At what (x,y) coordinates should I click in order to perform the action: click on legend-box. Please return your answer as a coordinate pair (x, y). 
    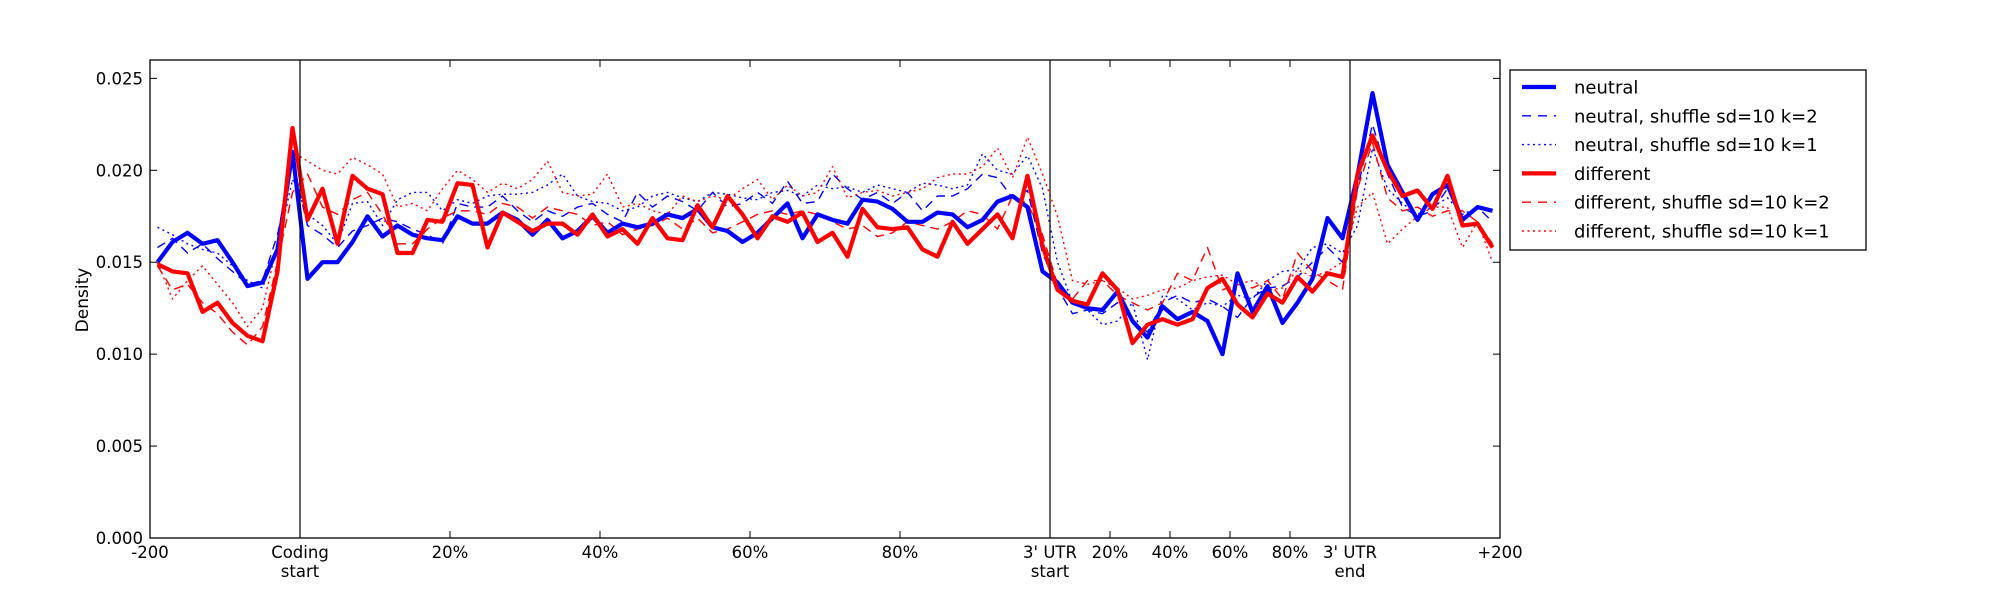
    Looking at the image, I should click on (1688, 160).